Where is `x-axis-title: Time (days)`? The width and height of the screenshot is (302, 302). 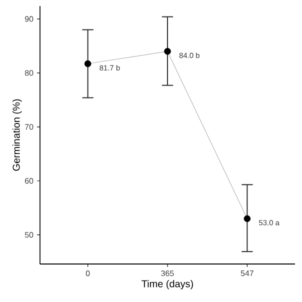
x-axis-title: Time (days) is located at coordinates (167, 285).